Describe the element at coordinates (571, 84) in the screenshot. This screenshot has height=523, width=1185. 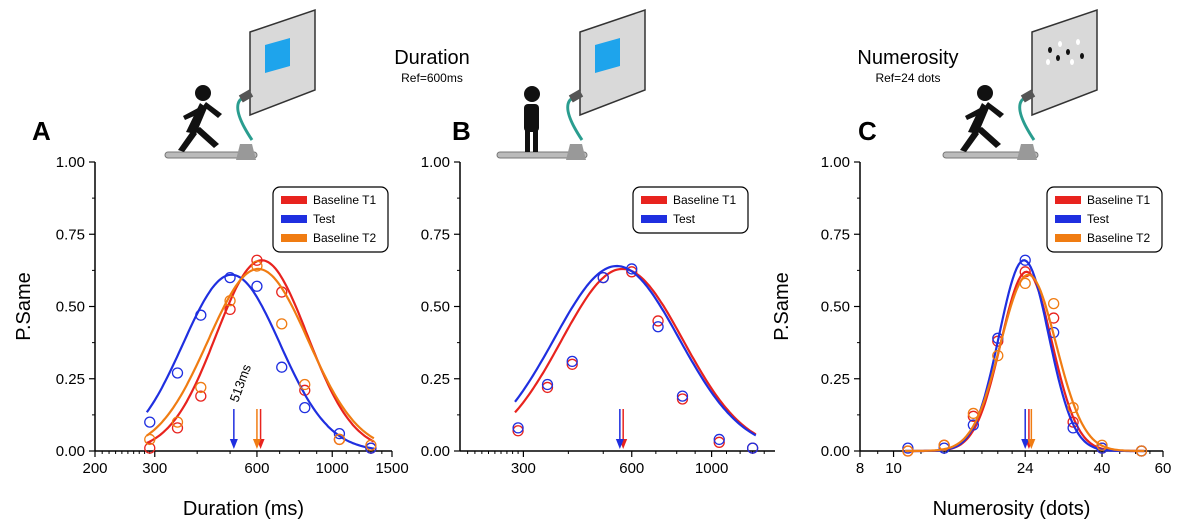
I see `standing-person-treadmill-icon` at that location.